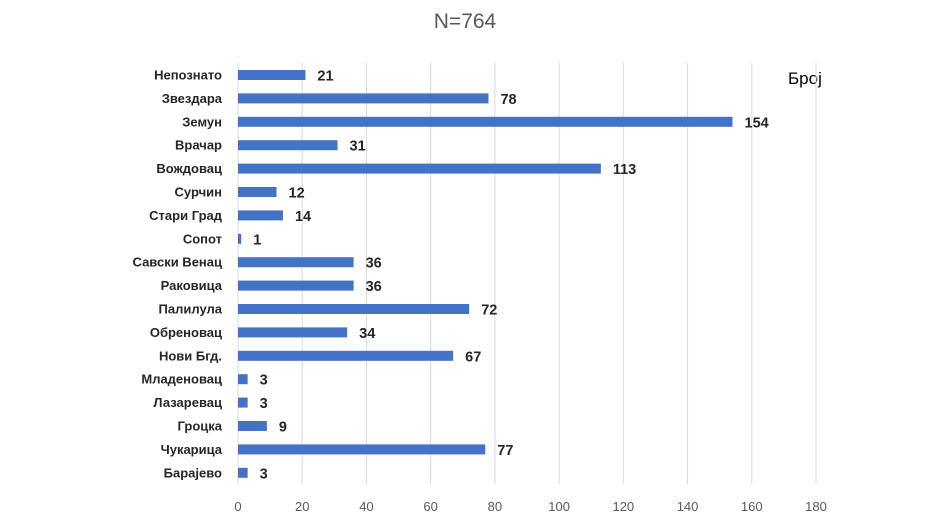  I want to click on x-tick-label: 20, so click(302, 506).